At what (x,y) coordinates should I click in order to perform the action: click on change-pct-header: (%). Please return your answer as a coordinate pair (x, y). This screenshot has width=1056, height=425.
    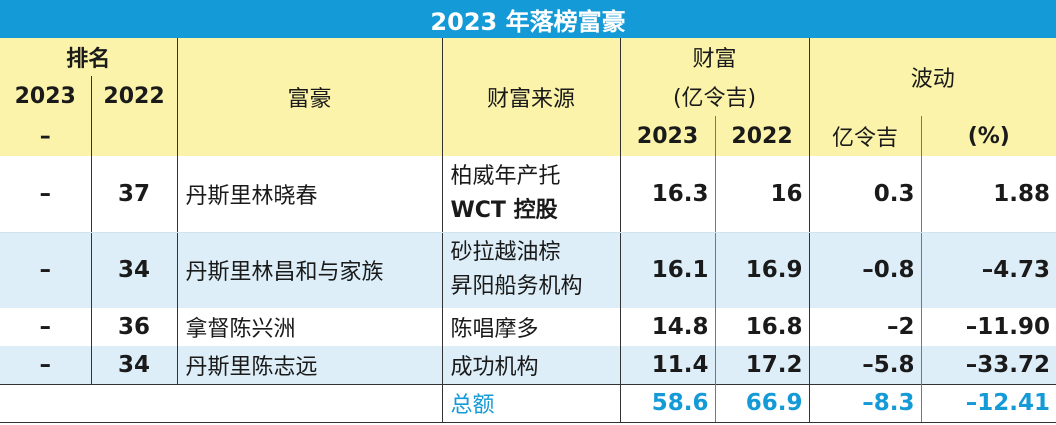
    Looking at the image, I should click on (988, 136).